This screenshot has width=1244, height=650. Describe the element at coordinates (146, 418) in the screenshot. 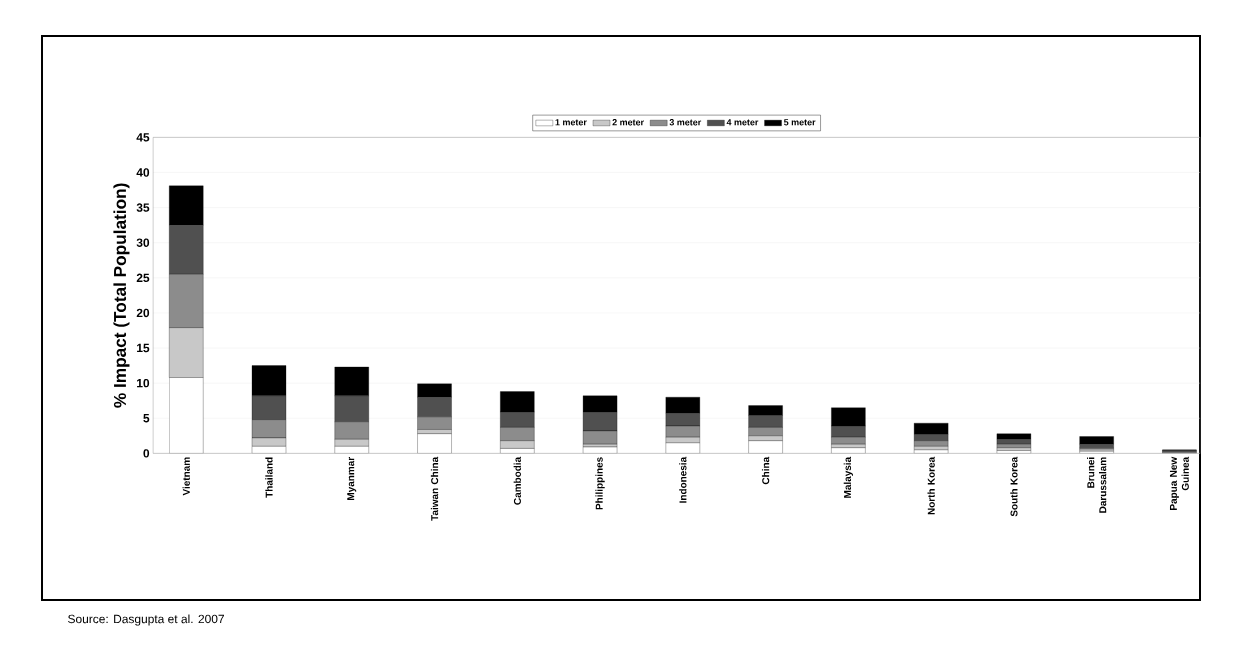

I see `y-tick-label: 5` at that location.